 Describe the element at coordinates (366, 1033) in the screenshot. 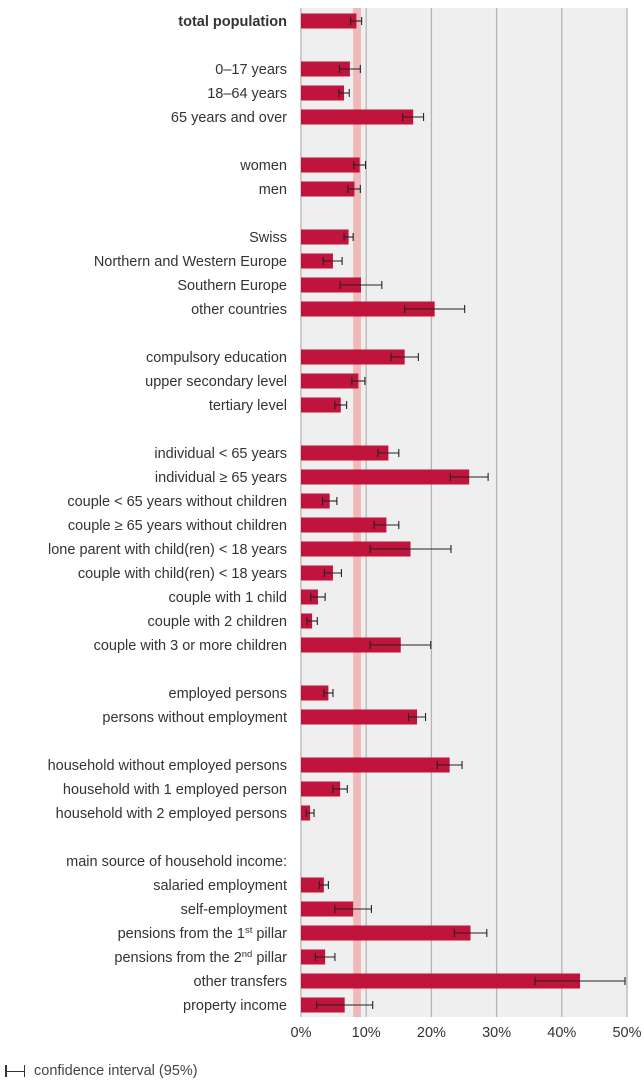

I see `x-tick-label: 10%` at that location.